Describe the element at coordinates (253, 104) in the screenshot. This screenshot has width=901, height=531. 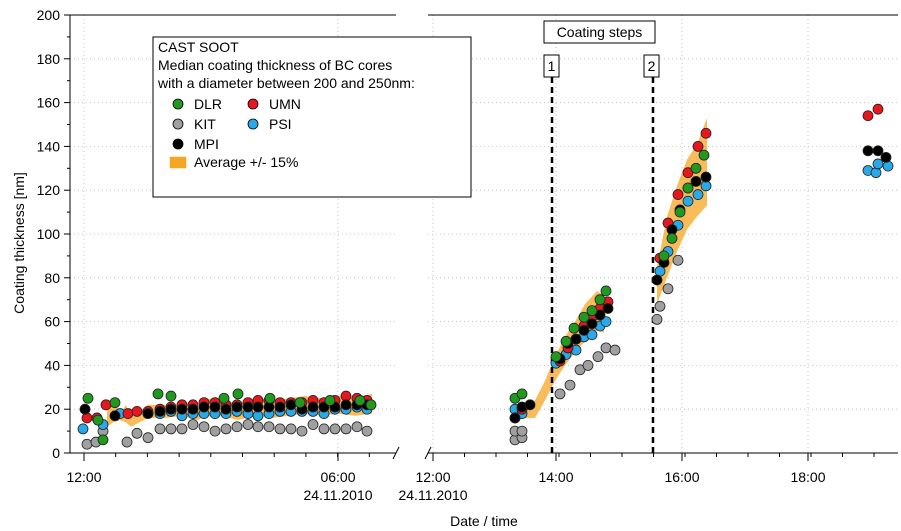
I see `legend-marker-umn` at that location.